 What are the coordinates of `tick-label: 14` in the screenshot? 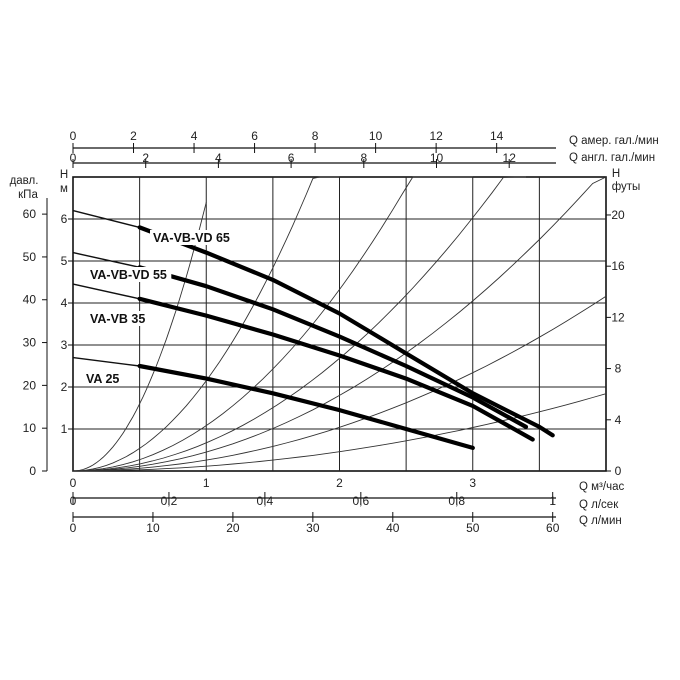 It's located at (497, 136).